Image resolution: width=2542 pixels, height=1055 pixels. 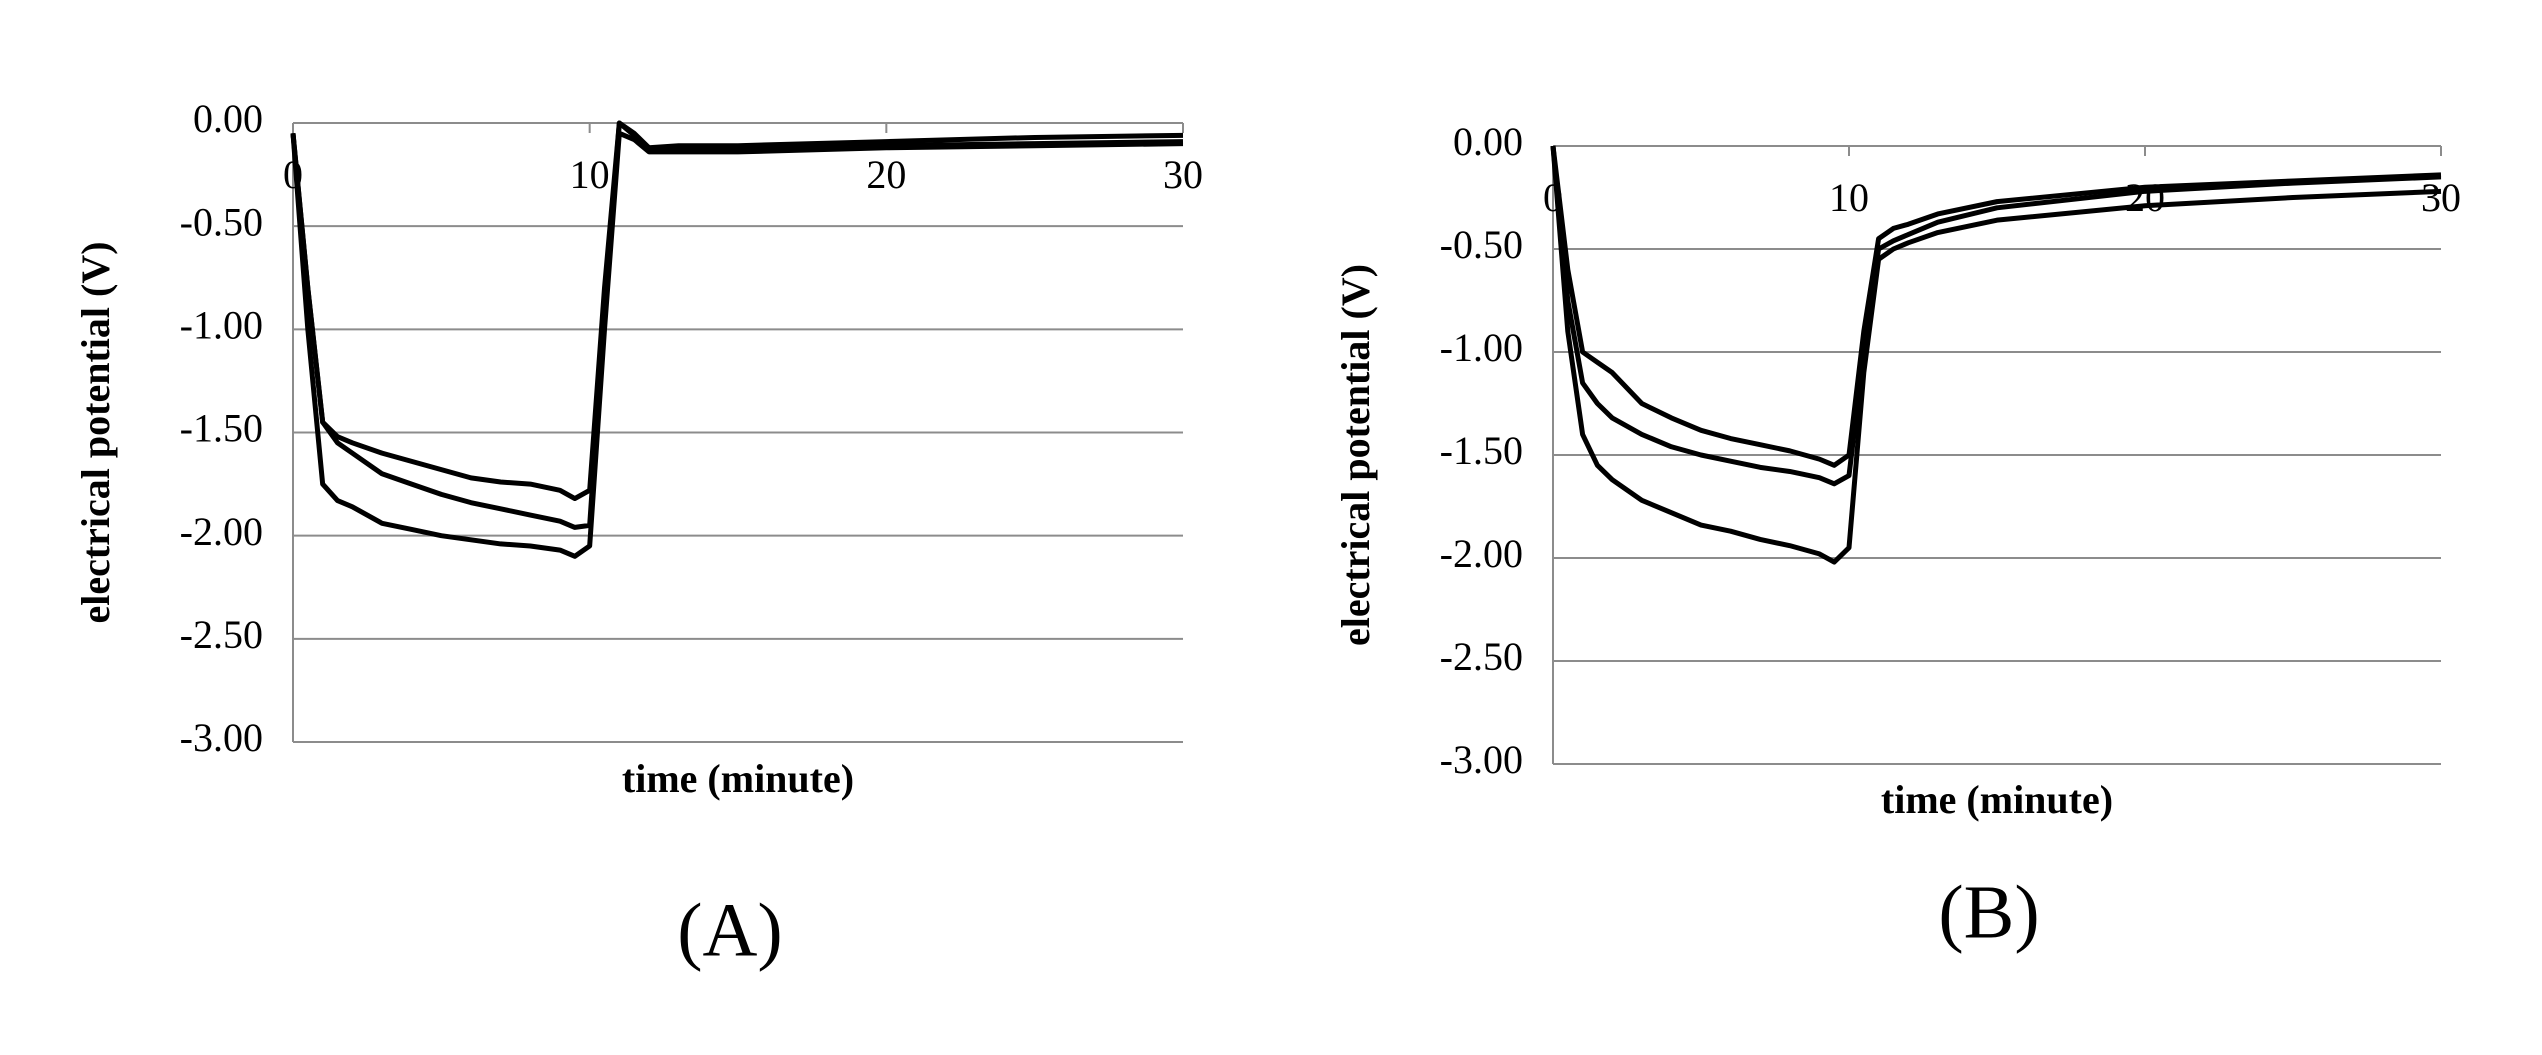 What do you see at coordinates (1988, 912) in the screenshot?
I see `panel-title: (B)` at bounding box center [1988, 912].